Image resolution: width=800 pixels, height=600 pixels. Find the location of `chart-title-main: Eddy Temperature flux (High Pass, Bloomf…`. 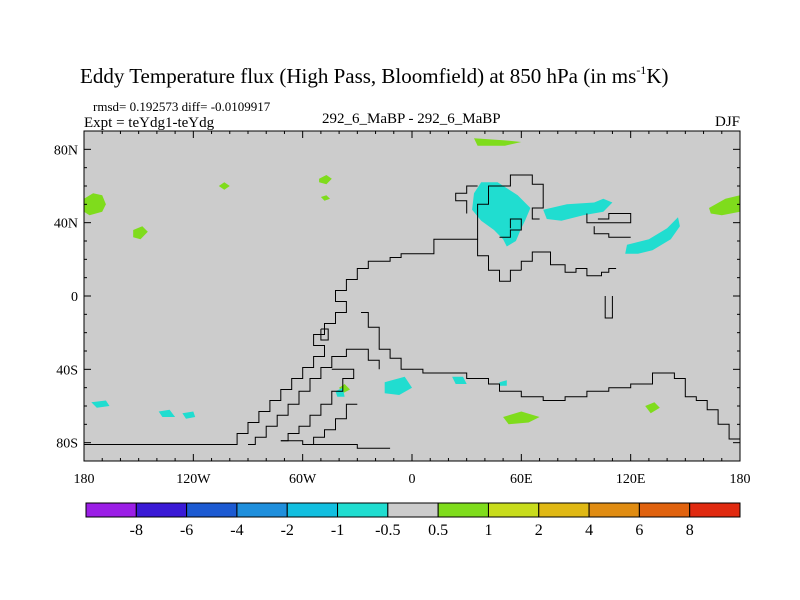

chart-title-main: Eddy Temperature flux (High Pass, Bloomf… is located at coordinates (358, 76).